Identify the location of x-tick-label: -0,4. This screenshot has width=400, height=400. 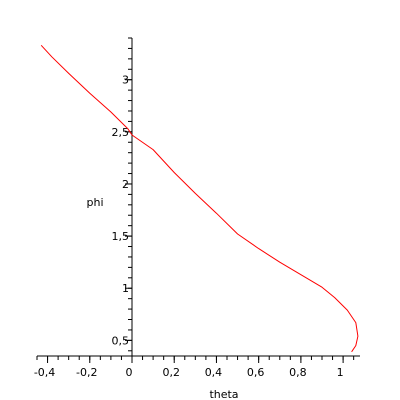
(44, 372).